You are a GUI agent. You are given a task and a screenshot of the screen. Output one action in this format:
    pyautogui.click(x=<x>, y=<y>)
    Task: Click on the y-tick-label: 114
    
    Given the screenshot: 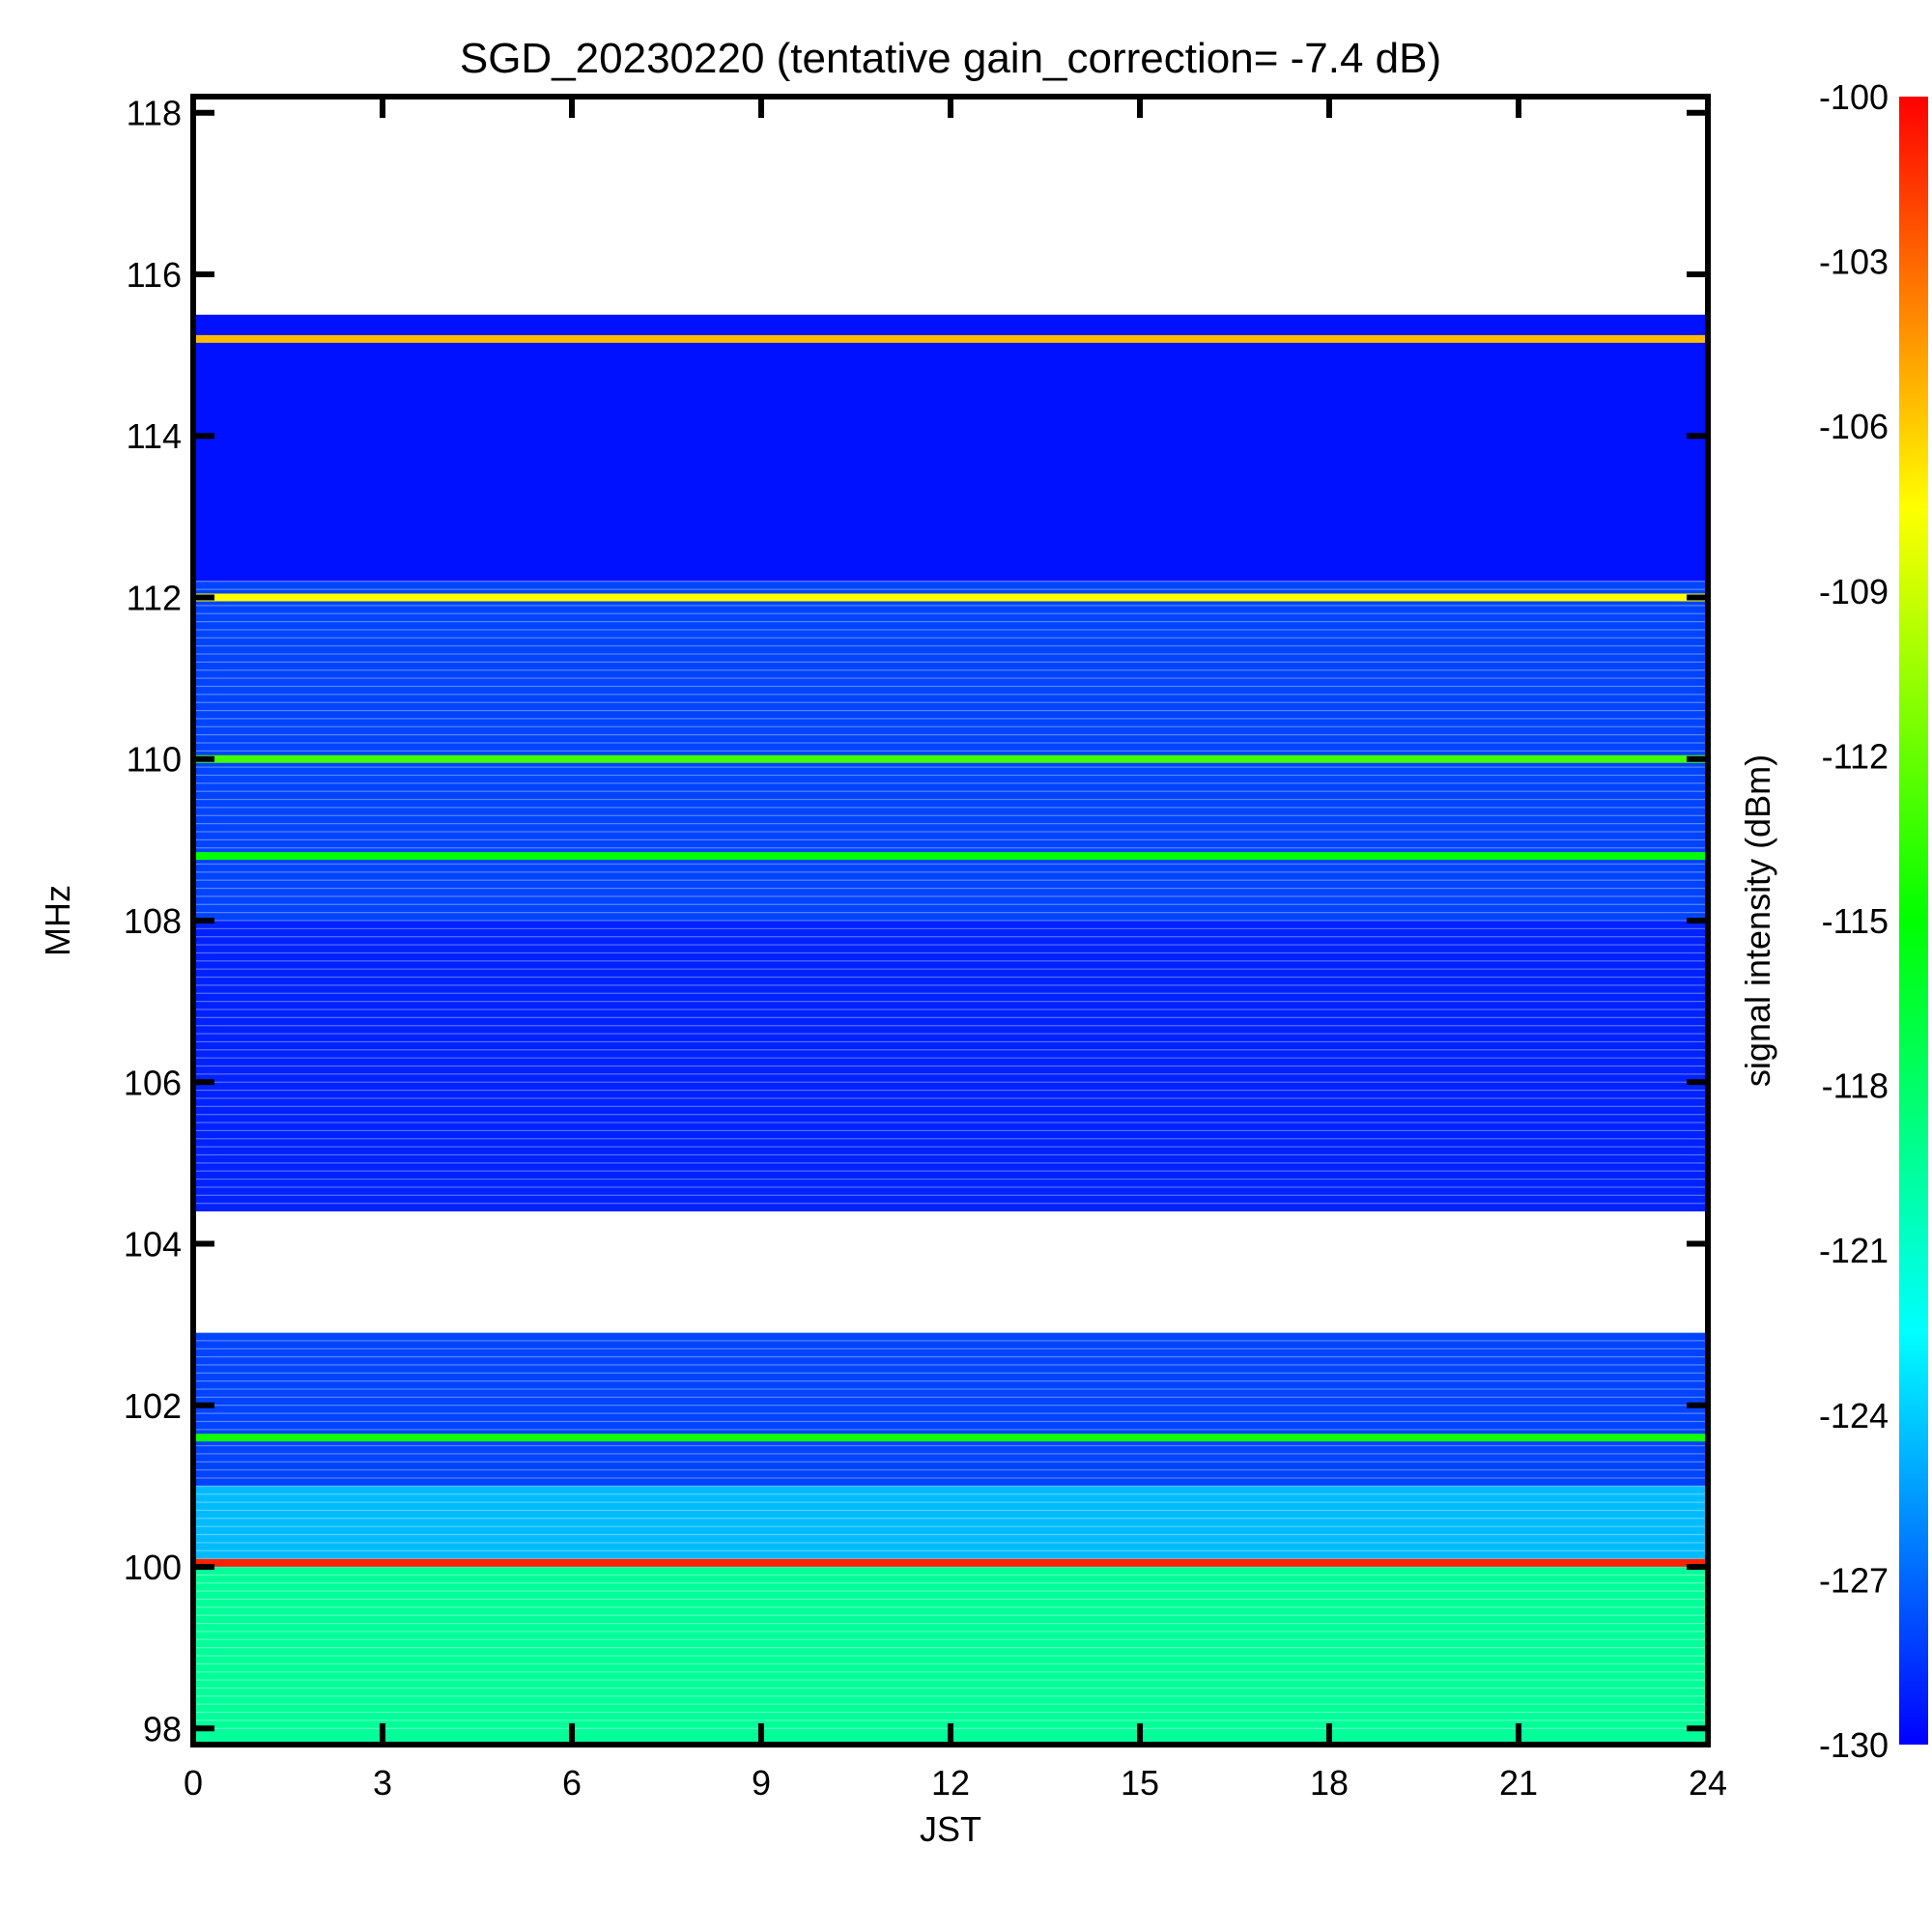 What is the action you would take?
    pyautogui.click(x=154, y=436)
    